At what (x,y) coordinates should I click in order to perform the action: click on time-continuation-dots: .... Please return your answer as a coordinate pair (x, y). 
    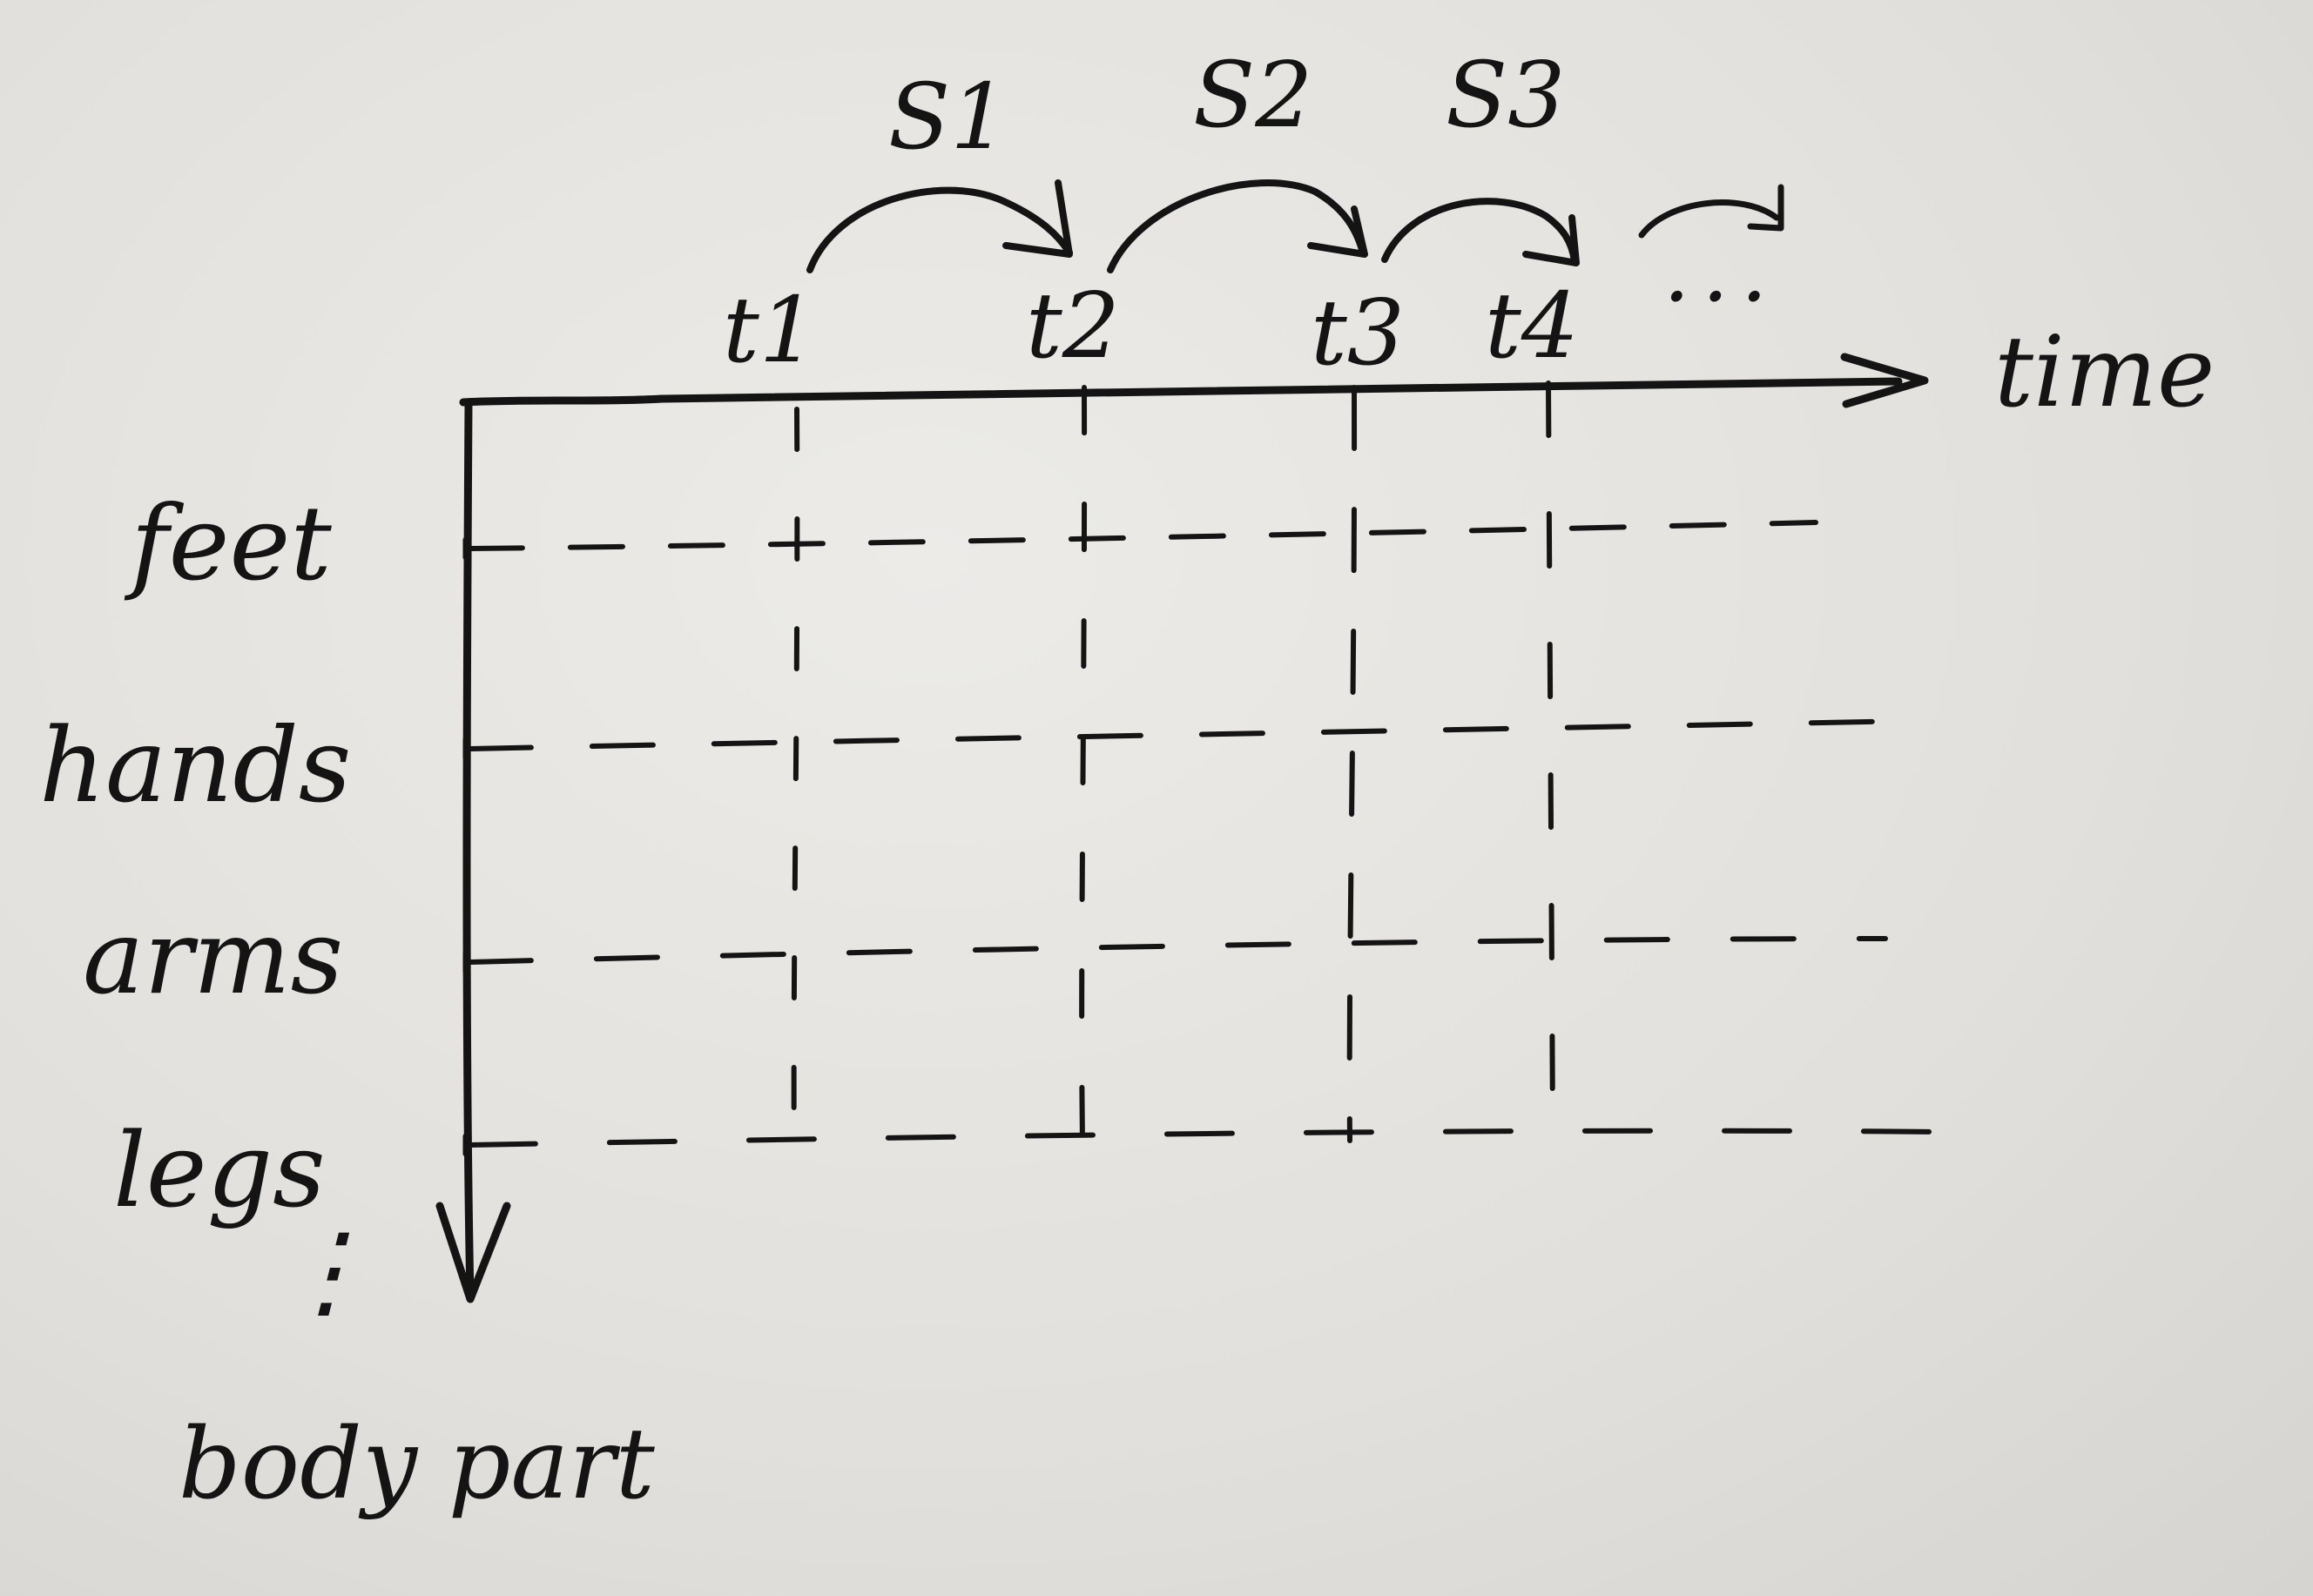
    Looking at the image, I should click on (1721, 271).